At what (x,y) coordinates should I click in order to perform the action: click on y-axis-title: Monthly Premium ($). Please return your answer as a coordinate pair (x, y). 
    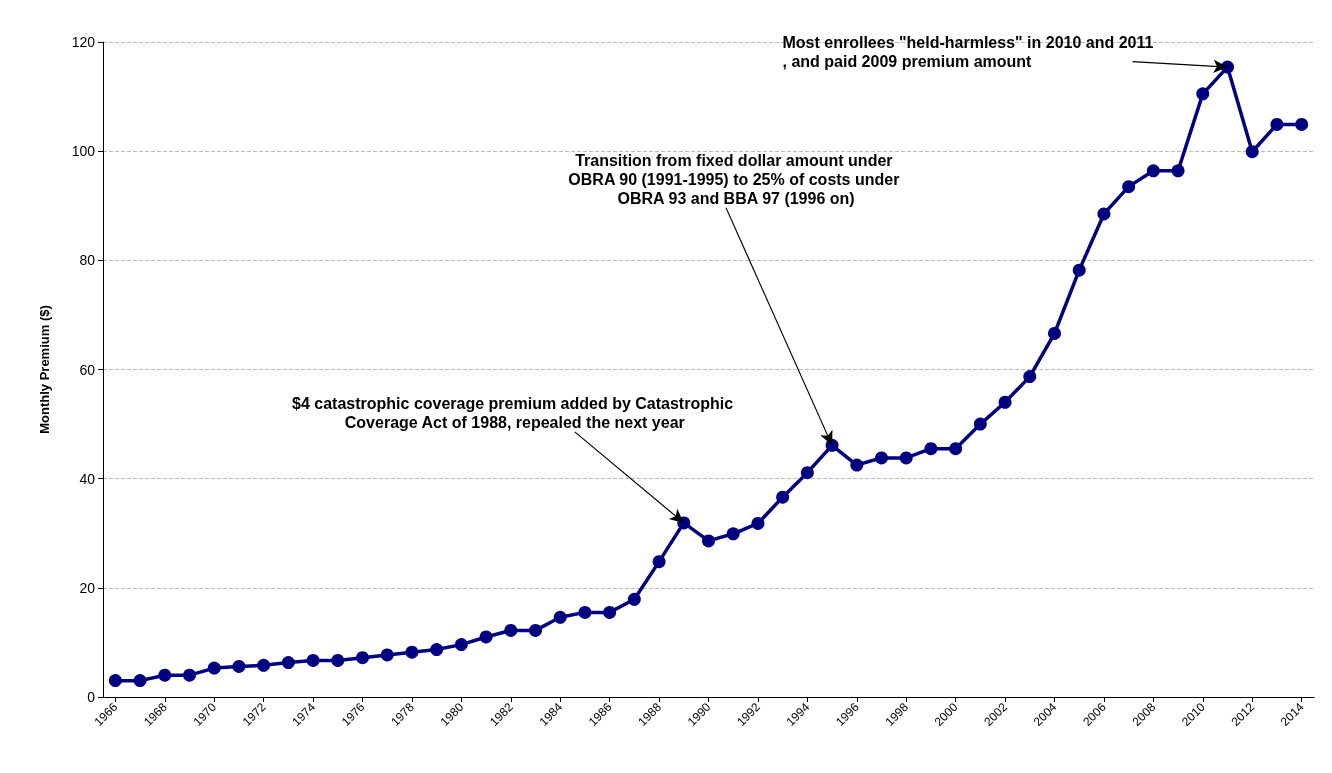
    Looking at the image, I should click on (44, 369).